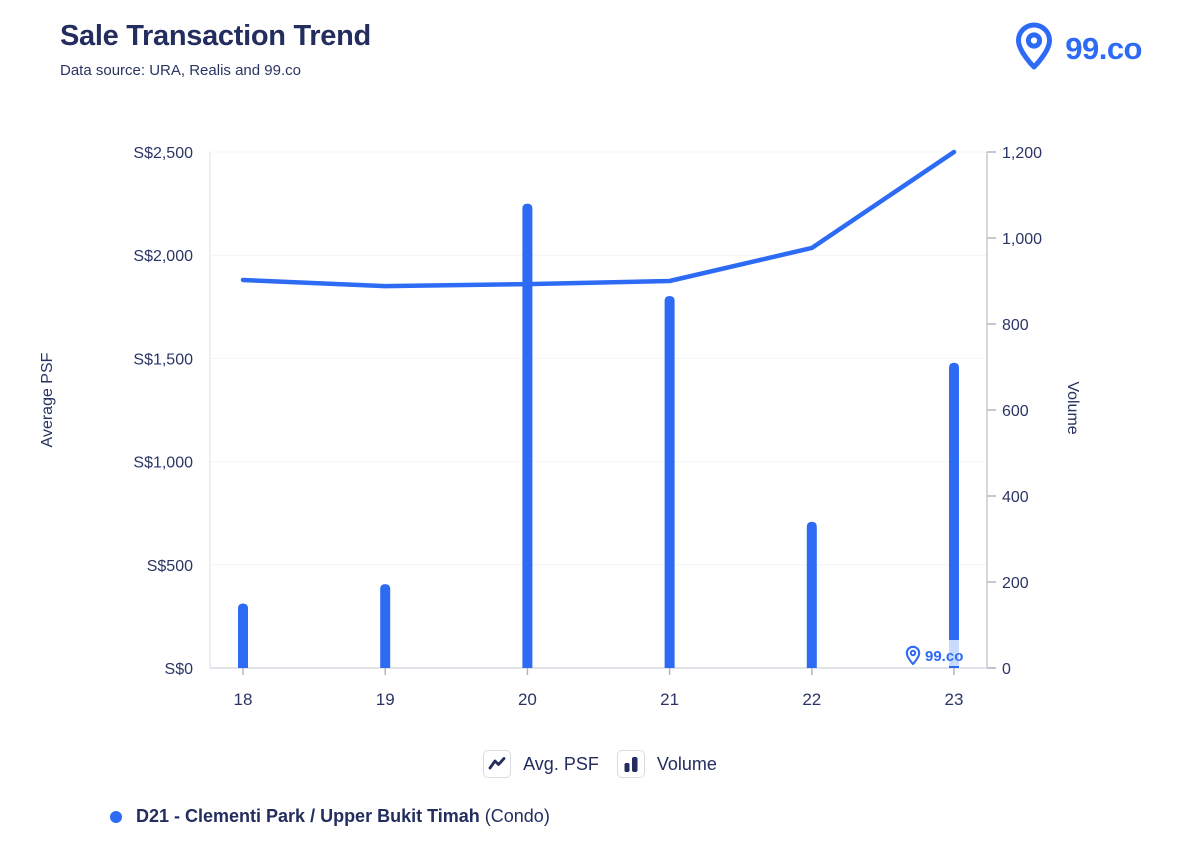 The width and height of the screenshot is (1200, 850). Describe the element at coordinates (1015, 497) in the screenshot. I see `svg-text: 400` at that location.